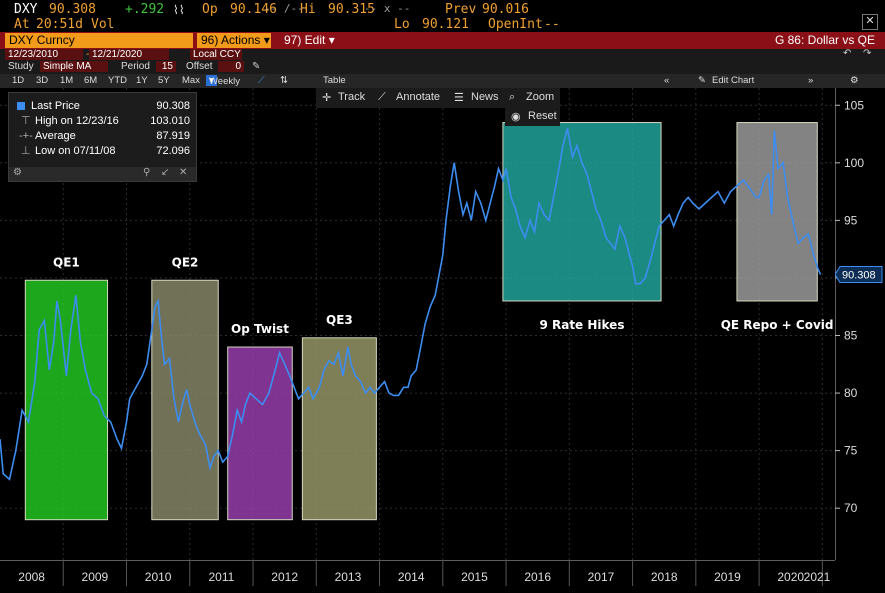 This screenshot has height=593, width=885. Describe the element at coordinates (411, 577) in the screenshot. I see `x-tick-label: 2014` at that location.